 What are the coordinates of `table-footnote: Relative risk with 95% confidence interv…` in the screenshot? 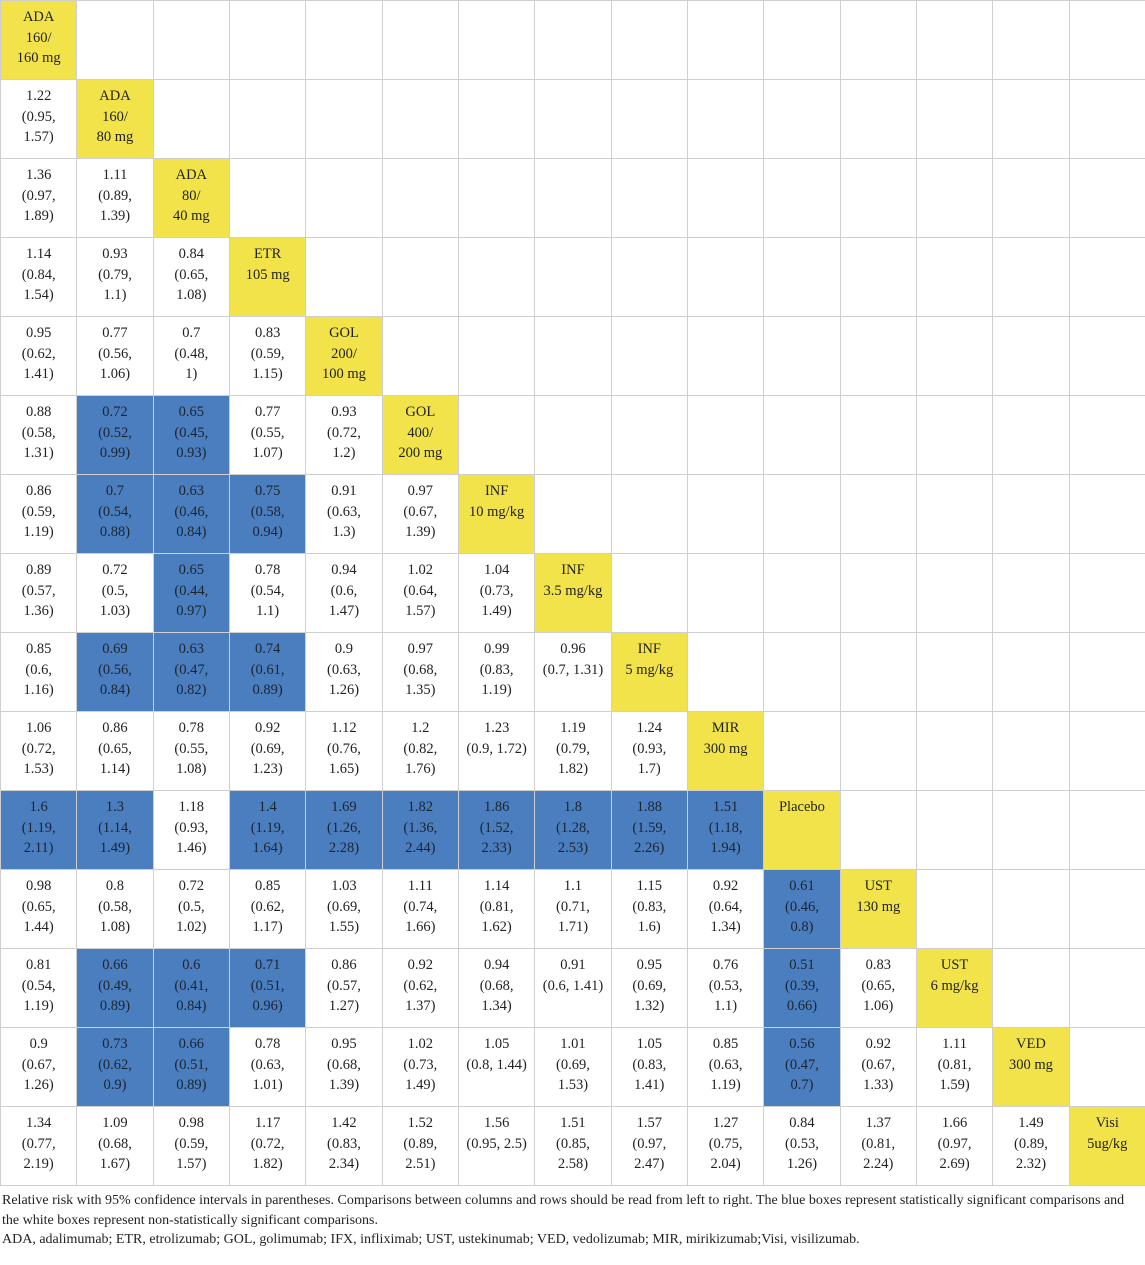 It's located at (572, 1218).